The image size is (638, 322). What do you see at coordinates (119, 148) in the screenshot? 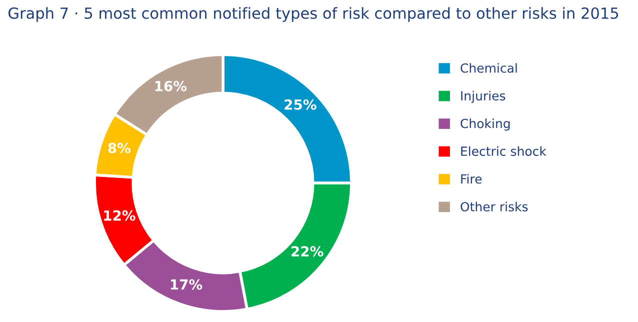
I see `data-label: 8%` at bounding box center [119, 148].